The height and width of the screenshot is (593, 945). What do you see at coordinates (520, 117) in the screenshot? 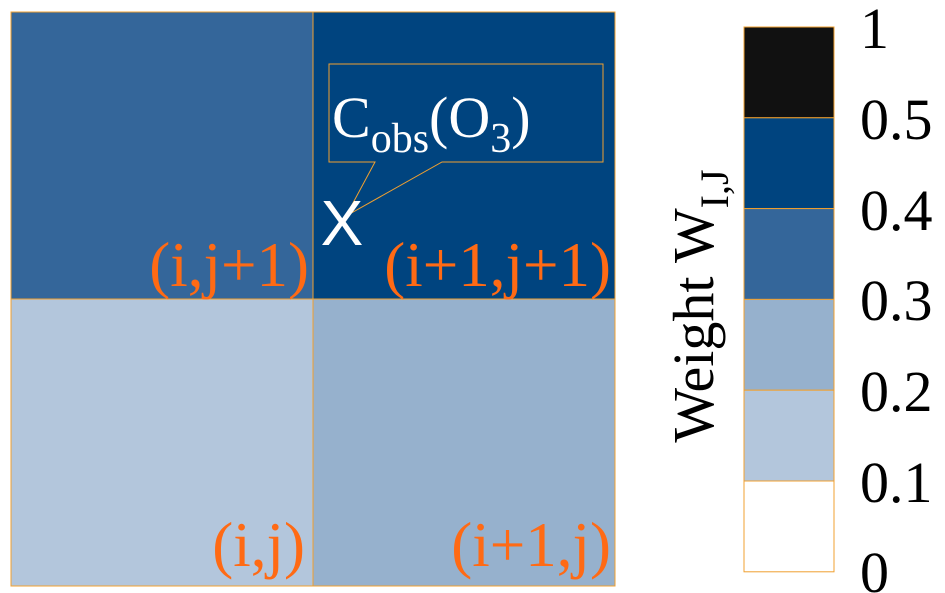
I see `callout-close: )` at bounding box center [520, 117].